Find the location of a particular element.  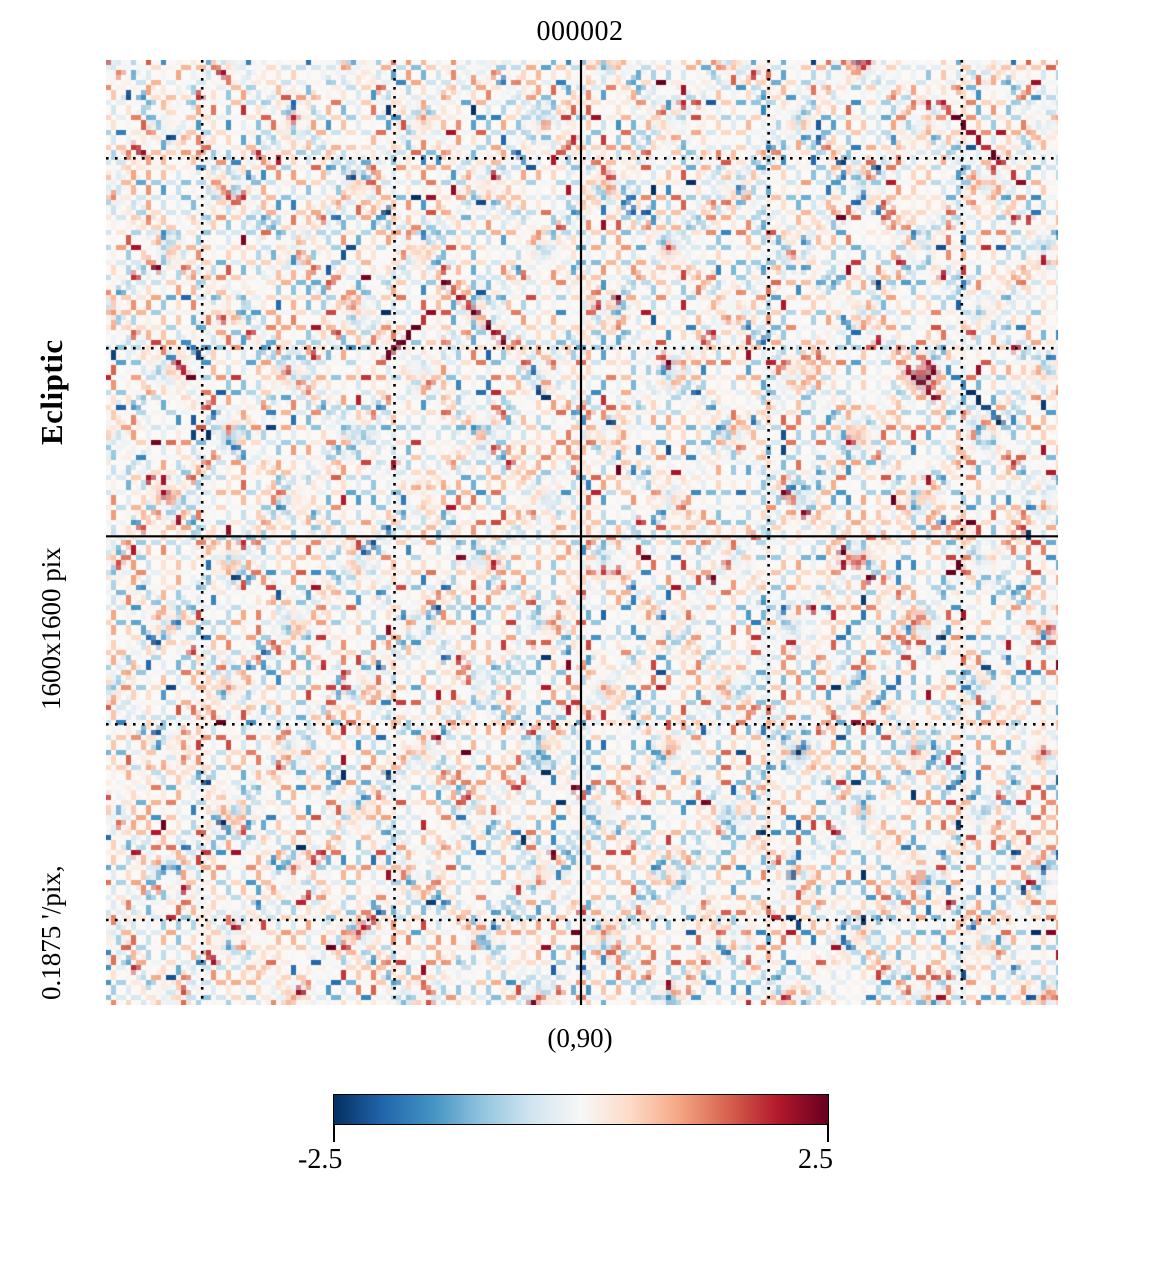

map-resolution-label: 0.1875 '/pix, is located at coordinates (51, 932).